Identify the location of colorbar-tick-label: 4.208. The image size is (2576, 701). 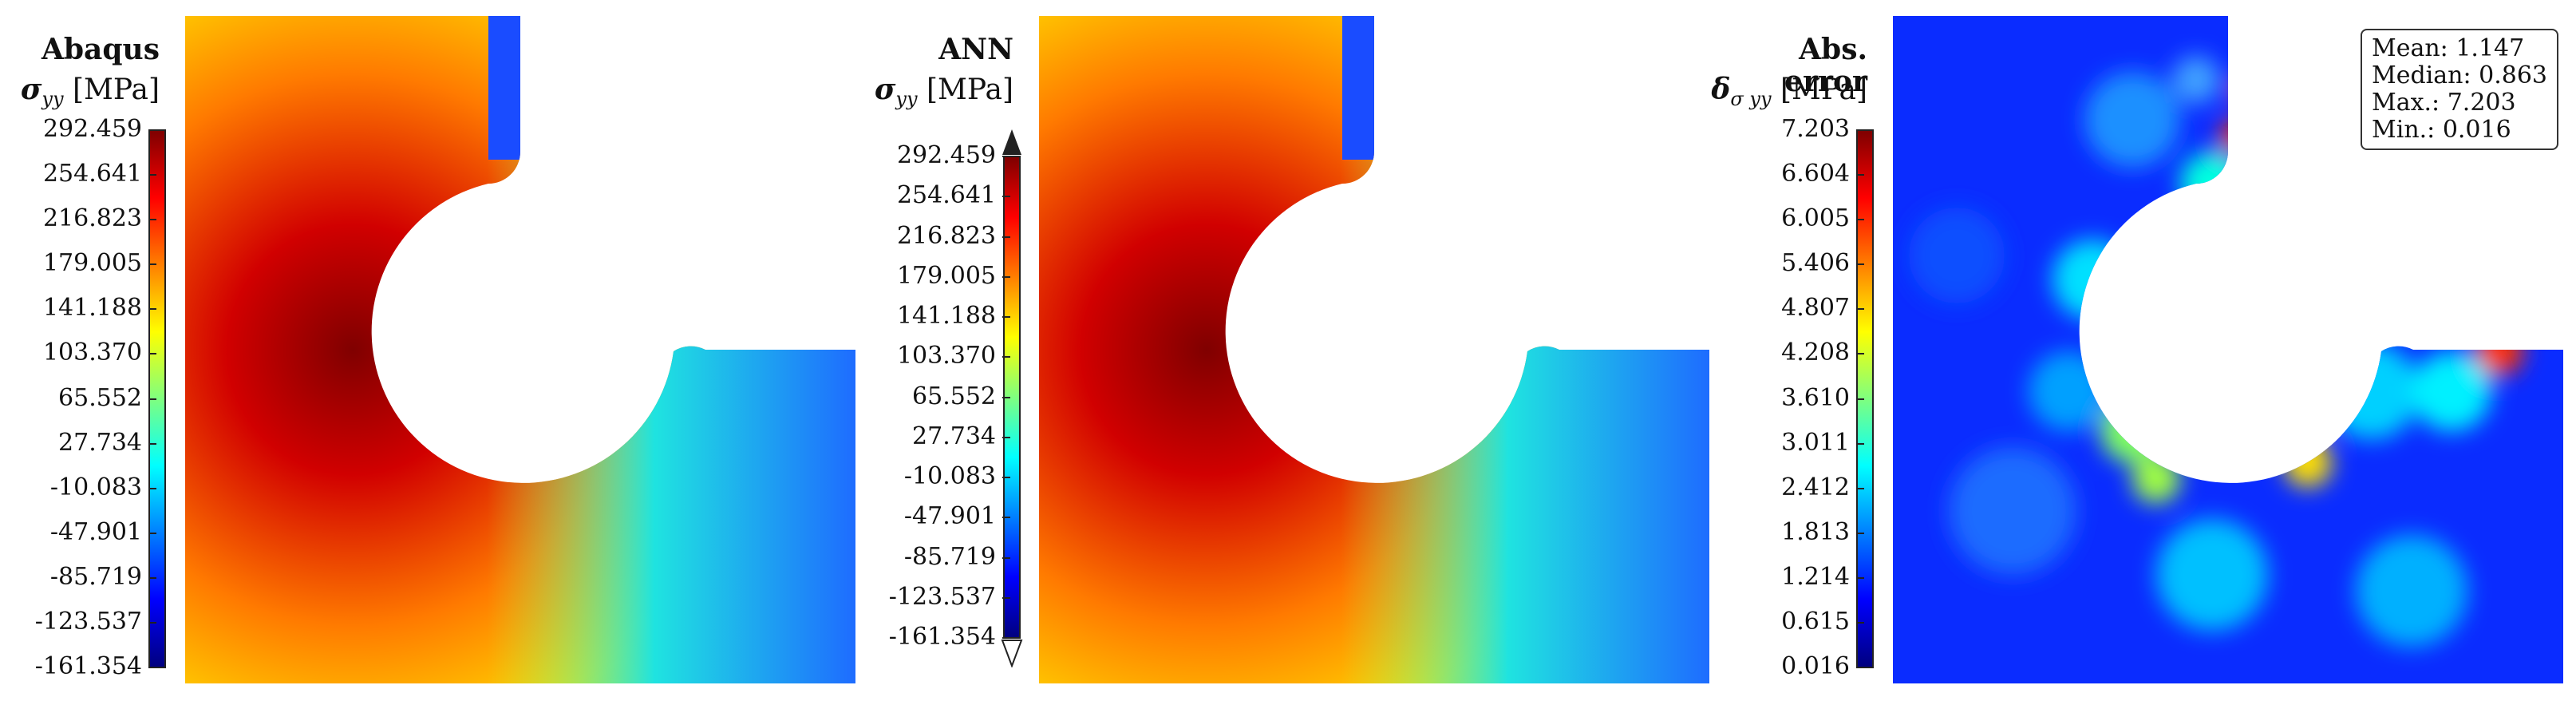
(1815, 353).